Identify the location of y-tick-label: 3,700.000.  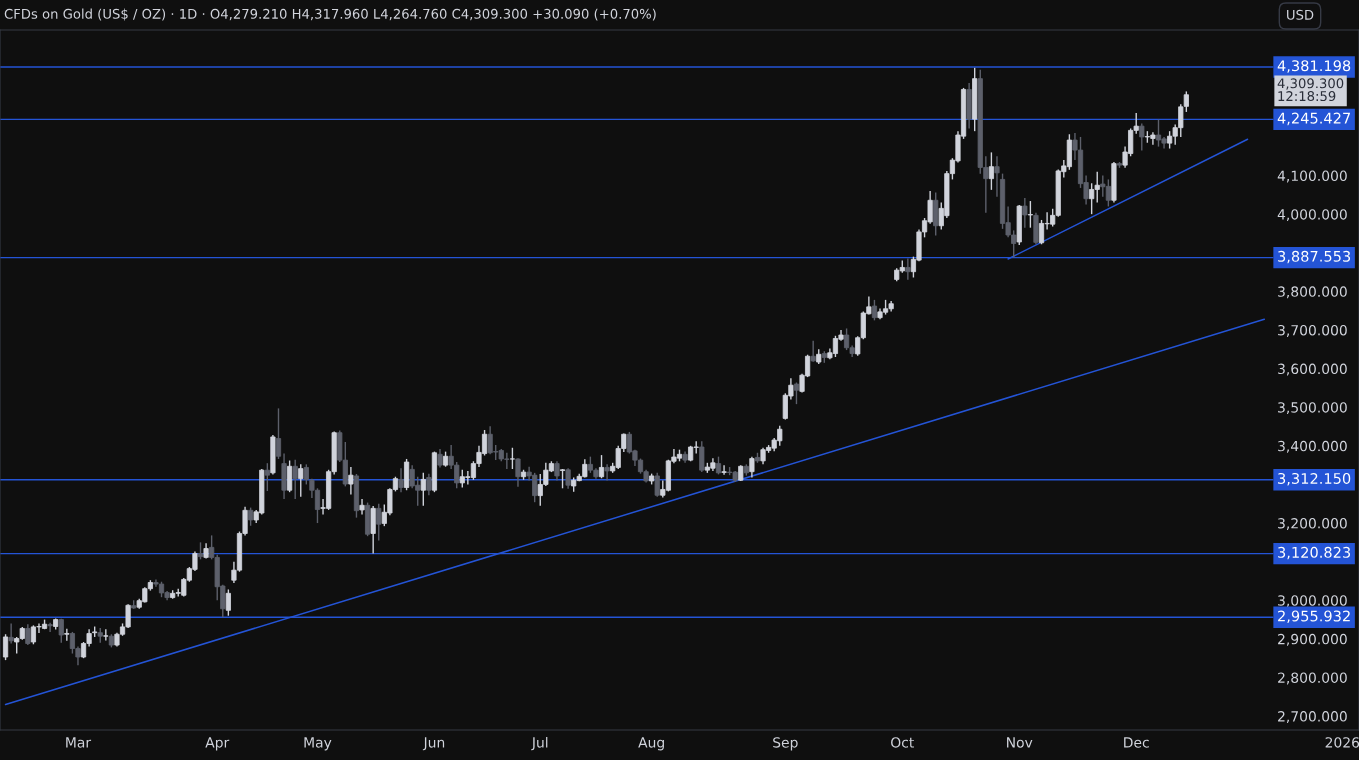
(1312, 330).